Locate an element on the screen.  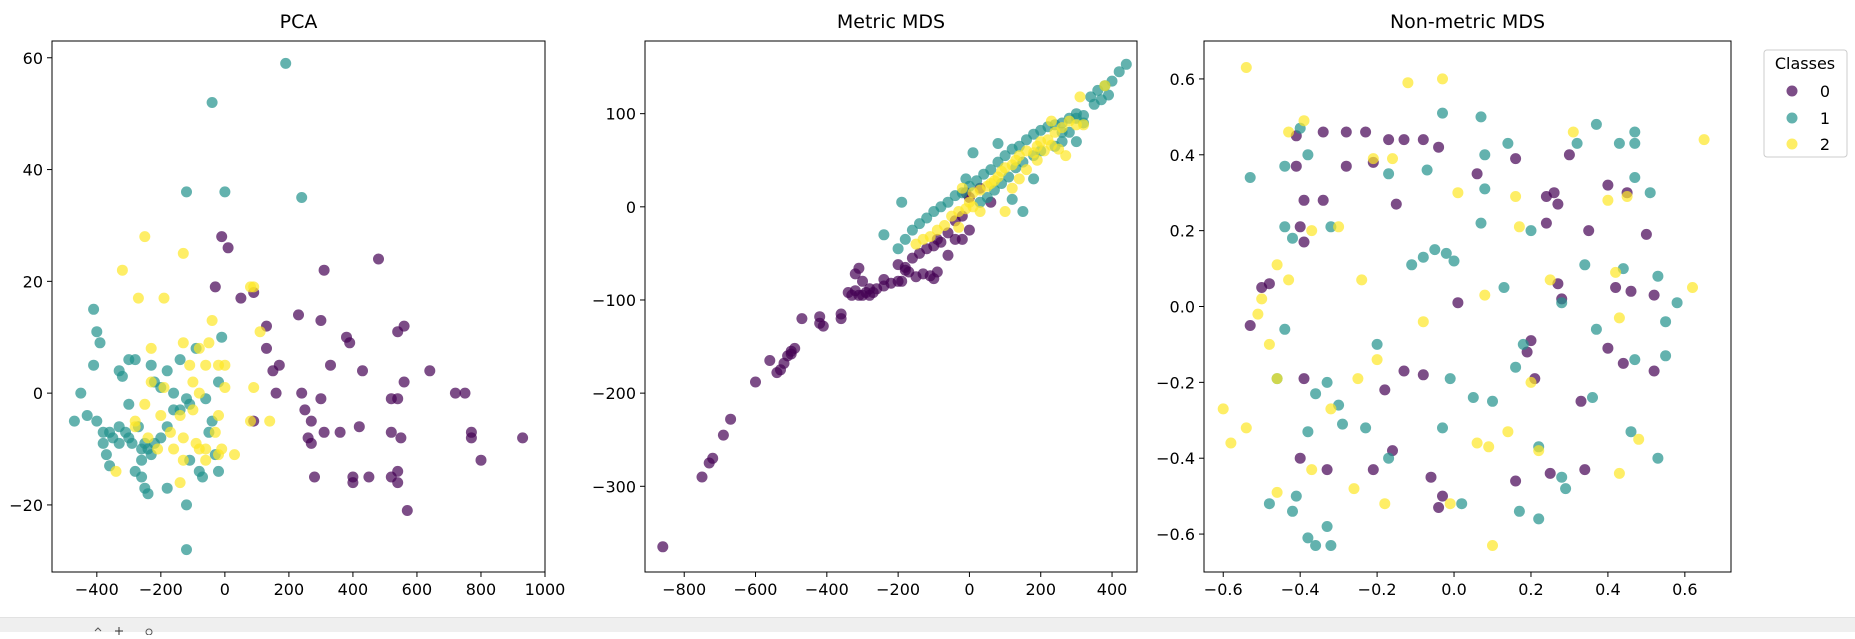
metric-mds-x-tick-label: −600 is located at coordinates (756, 589).